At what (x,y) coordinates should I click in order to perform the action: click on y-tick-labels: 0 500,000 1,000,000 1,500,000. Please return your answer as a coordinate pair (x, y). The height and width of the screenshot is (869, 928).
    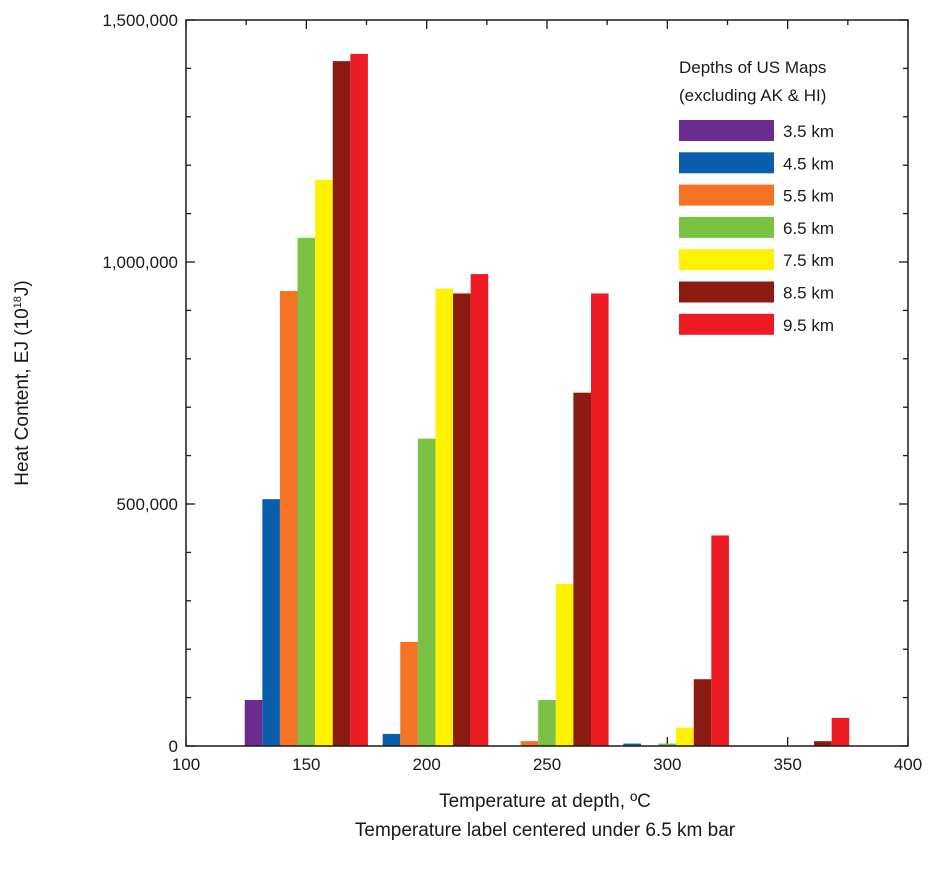
    Looking at the image, I should click on (140, 383).